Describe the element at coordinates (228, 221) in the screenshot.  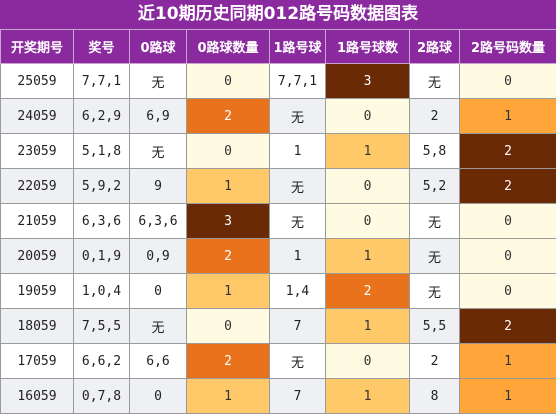
I see `route0-count-cell: 3` at that location.